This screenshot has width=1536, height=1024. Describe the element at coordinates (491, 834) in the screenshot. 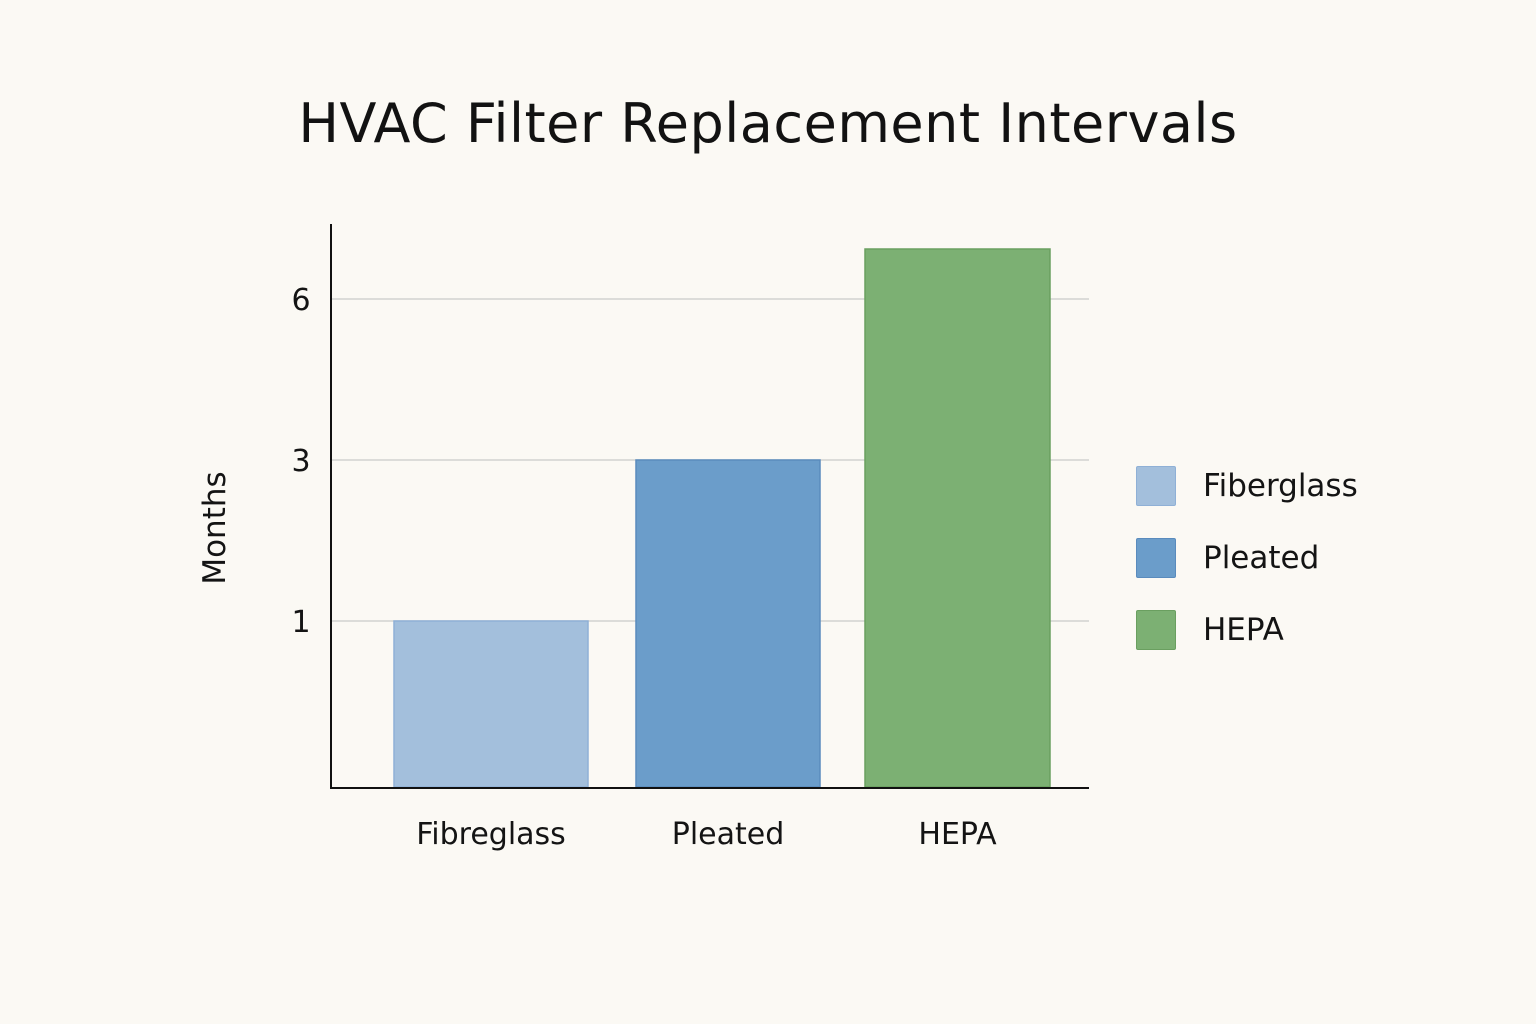

I see `x-category-label: Fibreglass` at that location.